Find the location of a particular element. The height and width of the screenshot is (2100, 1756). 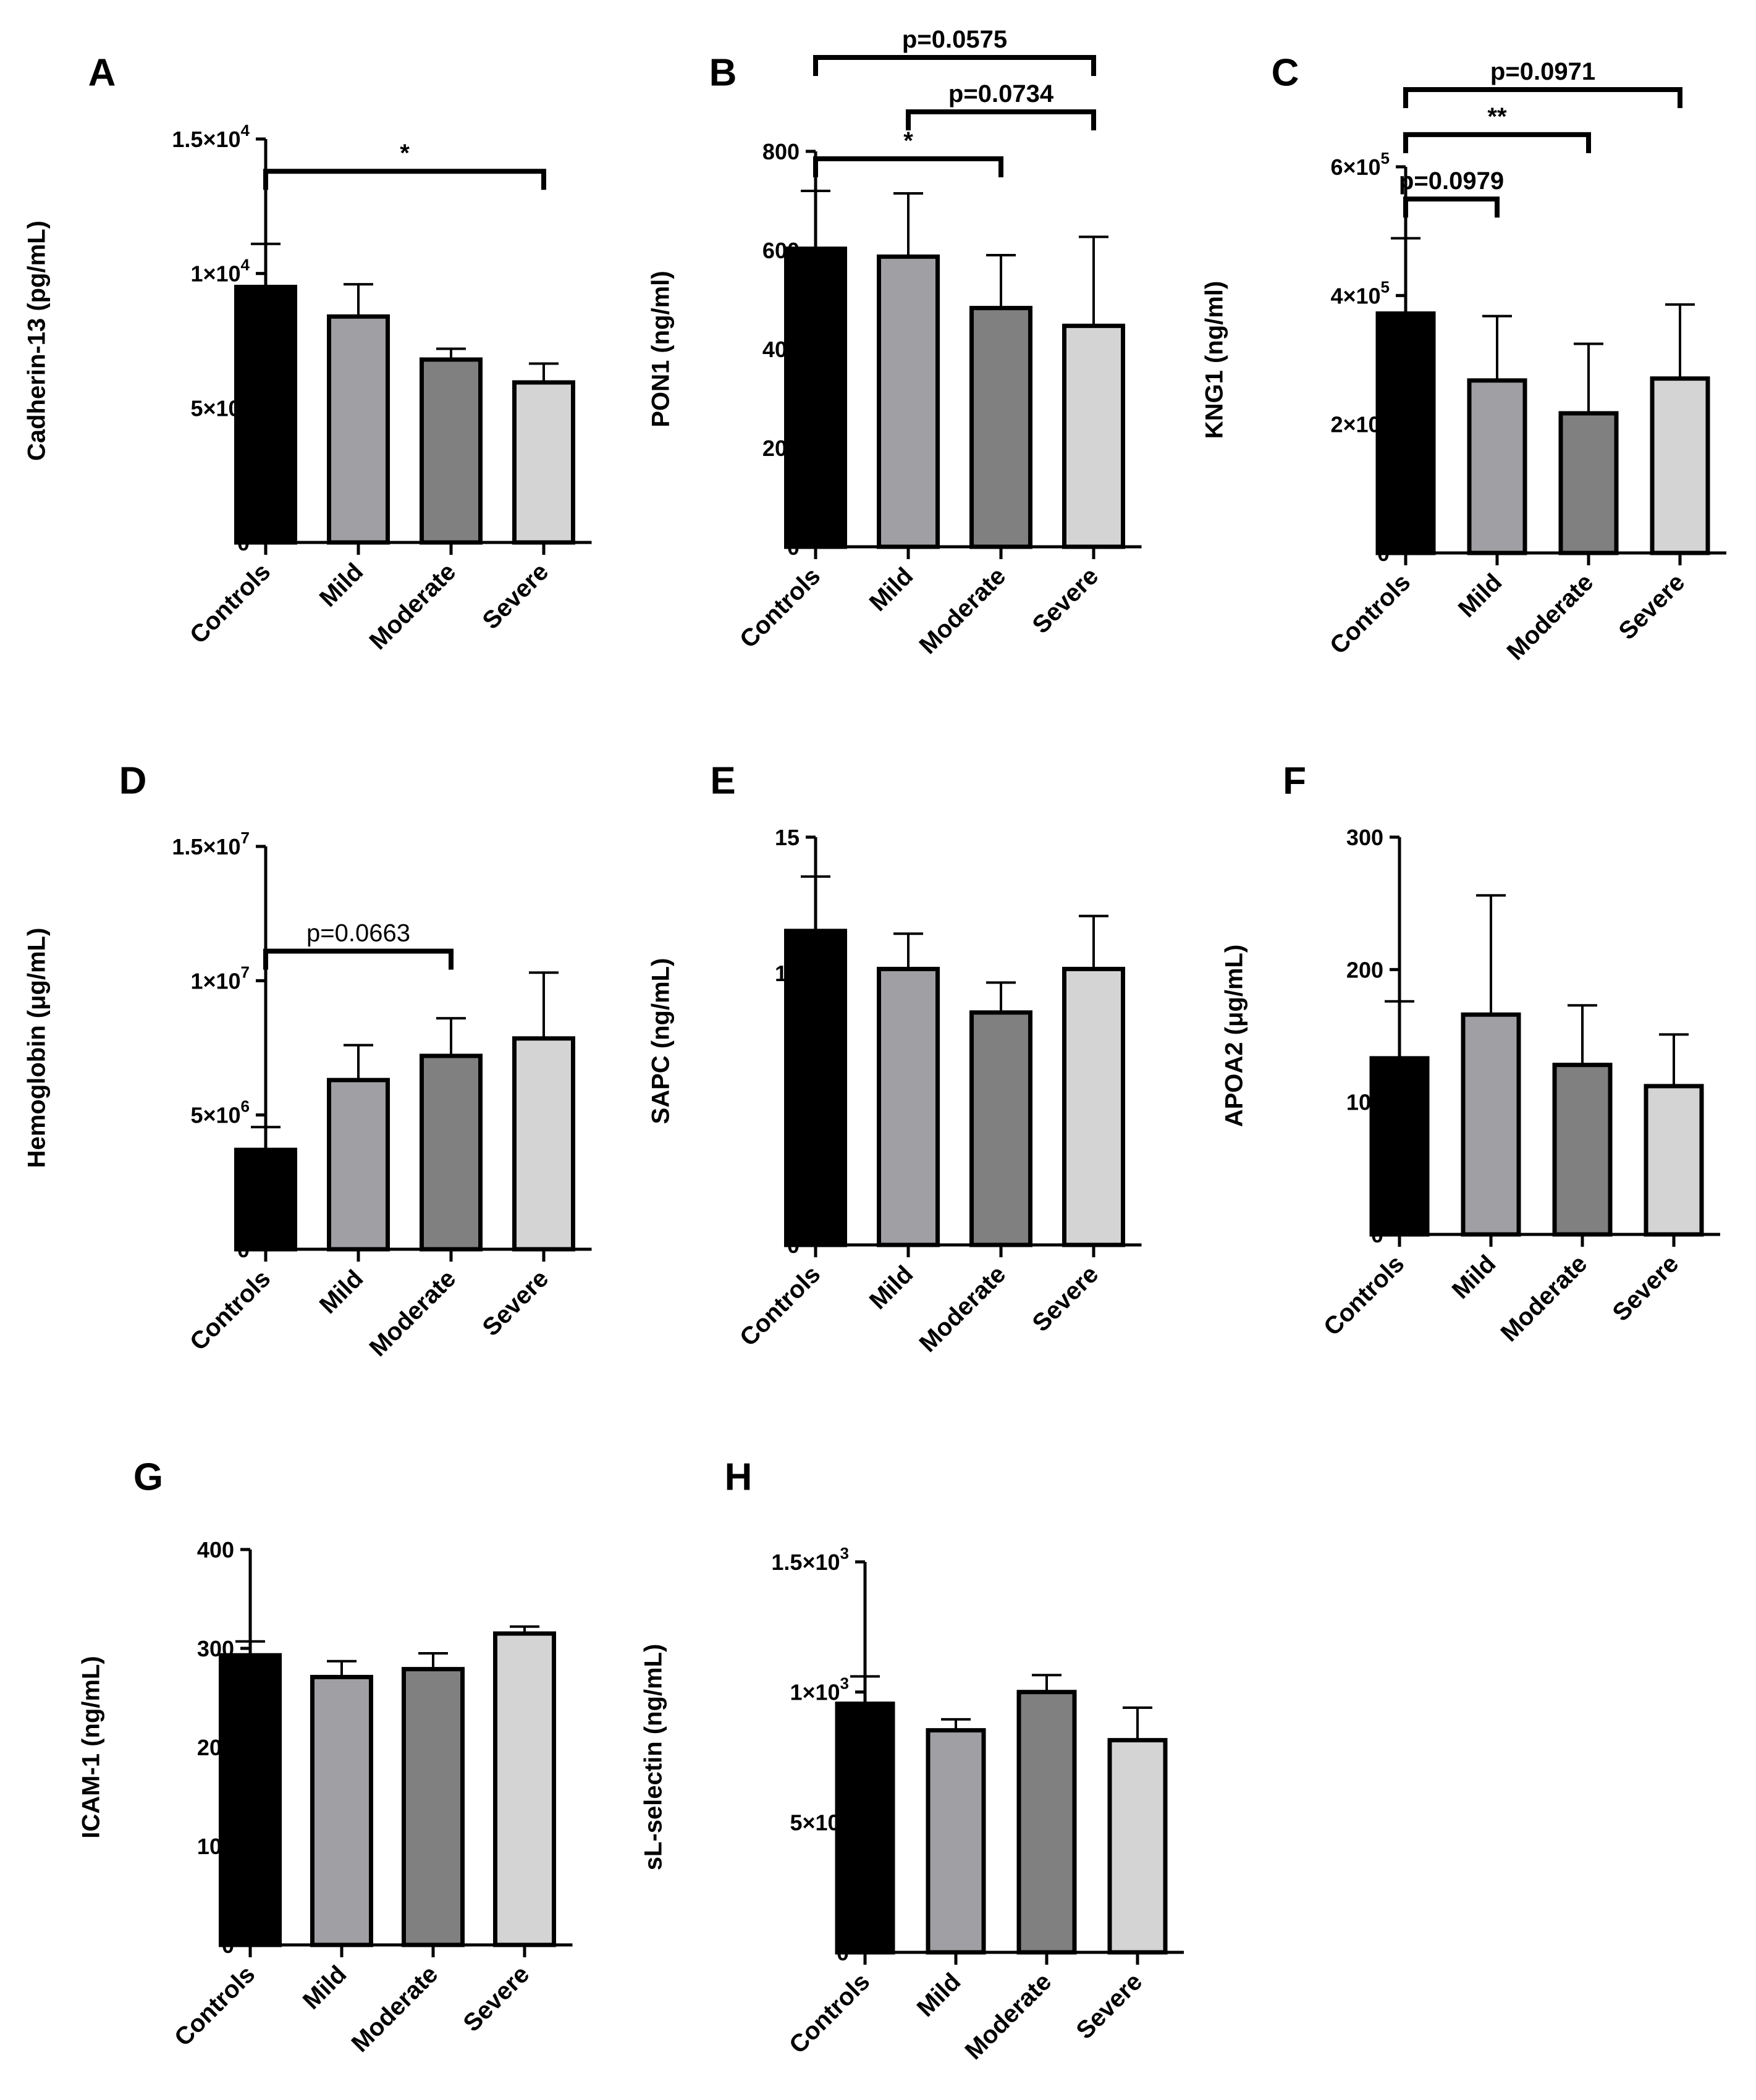

panel-letter: B is located at coordinates (723, 72).